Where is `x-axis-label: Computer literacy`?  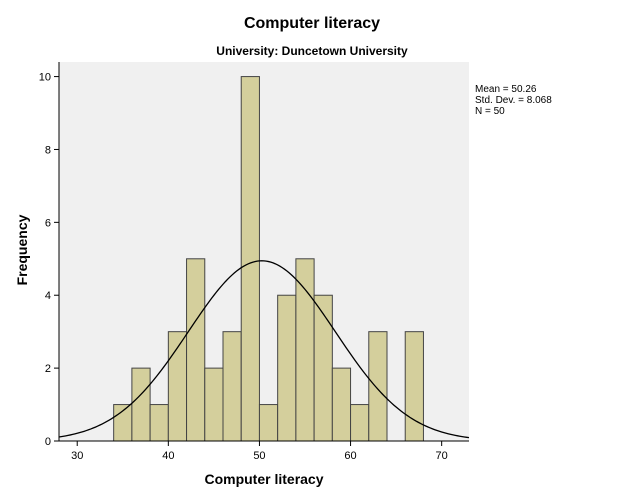 x-axis-label: Computer literacy is located at coordinates (263, 479).